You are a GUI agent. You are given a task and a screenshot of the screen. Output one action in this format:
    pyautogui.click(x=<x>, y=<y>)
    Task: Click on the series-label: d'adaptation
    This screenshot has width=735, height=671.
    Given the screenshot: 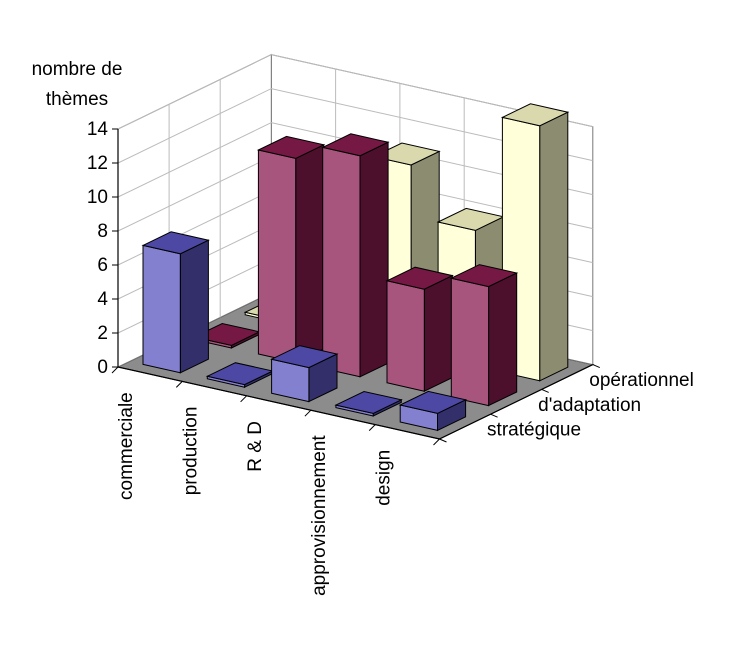 What is the action you would take?
    pyautogui.click(x=589, y=405)
    